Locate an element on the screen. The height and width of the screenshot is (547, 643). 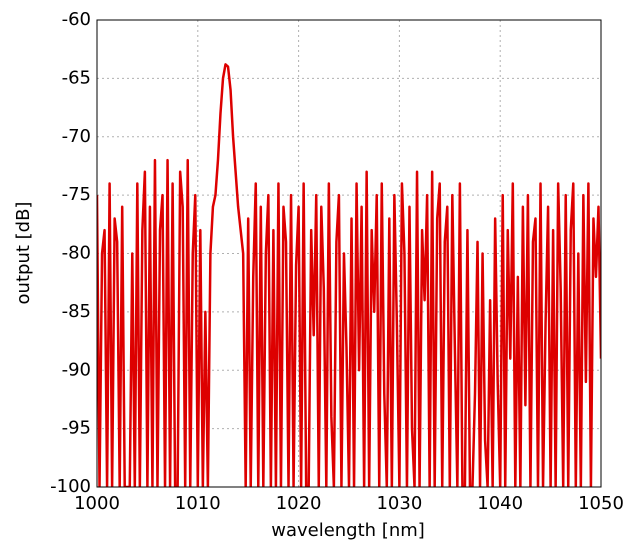
x-tick-label: 1020 is located at coordinates (299, 503).